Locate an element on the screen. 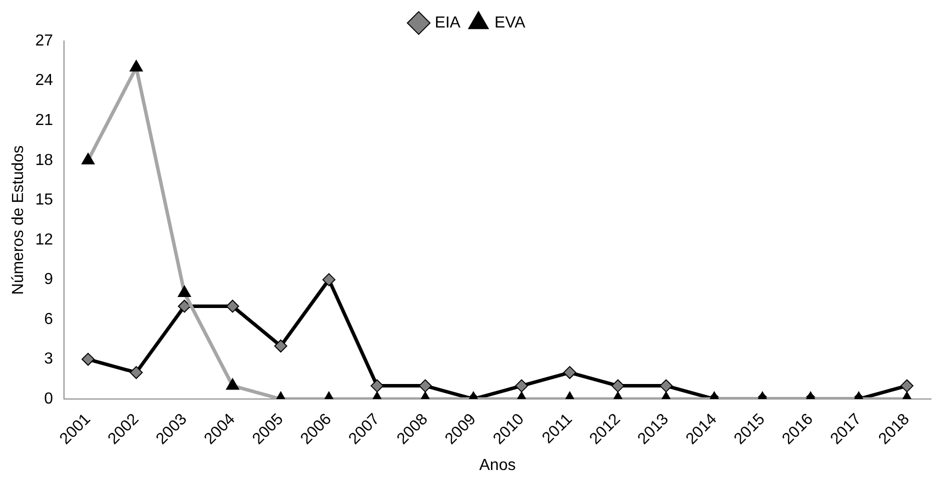 Image resolution: width=946 pixels, height=479 pixels. x-axis-title: Anos is located at coordinates (497, 465).